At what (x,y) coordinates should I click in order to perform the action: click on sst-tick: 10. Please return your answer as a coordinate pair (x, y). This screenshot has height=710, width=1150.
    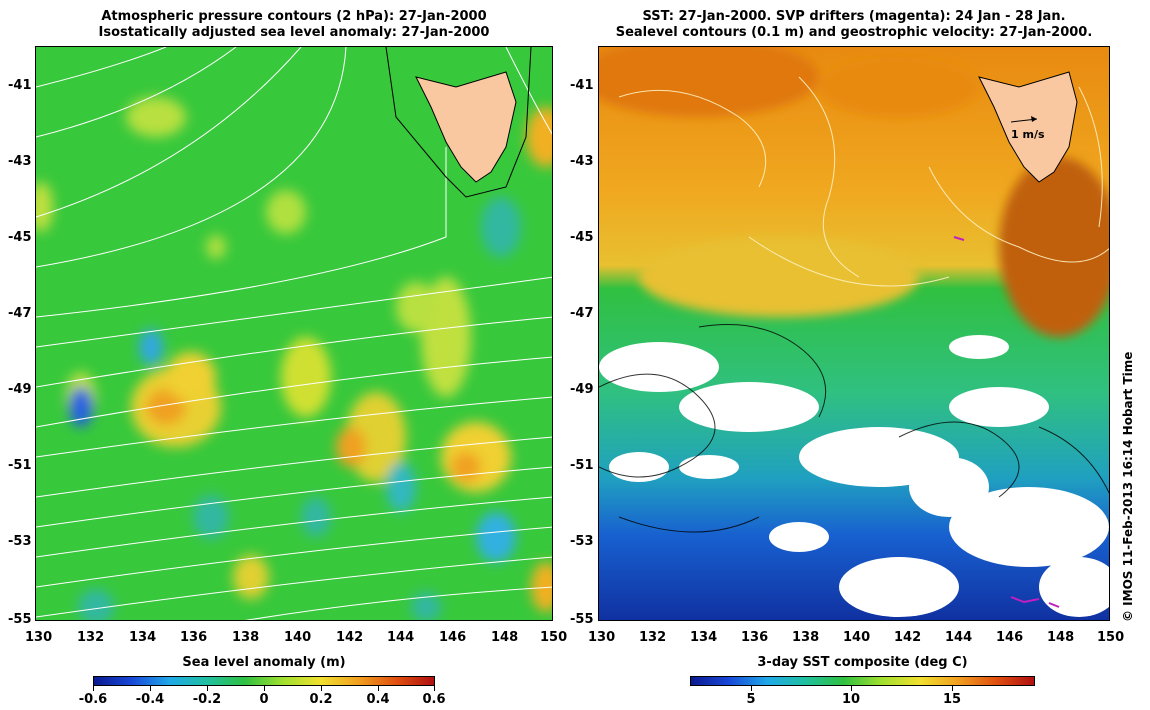
    Looking at the image, I should click on (851, 699).